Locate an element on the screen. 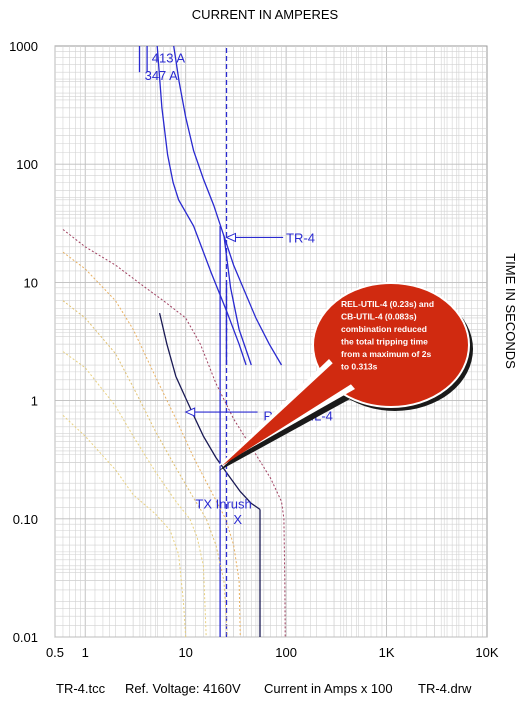  lbl-tr4: TR-4 is located at coordinates (300, 237).